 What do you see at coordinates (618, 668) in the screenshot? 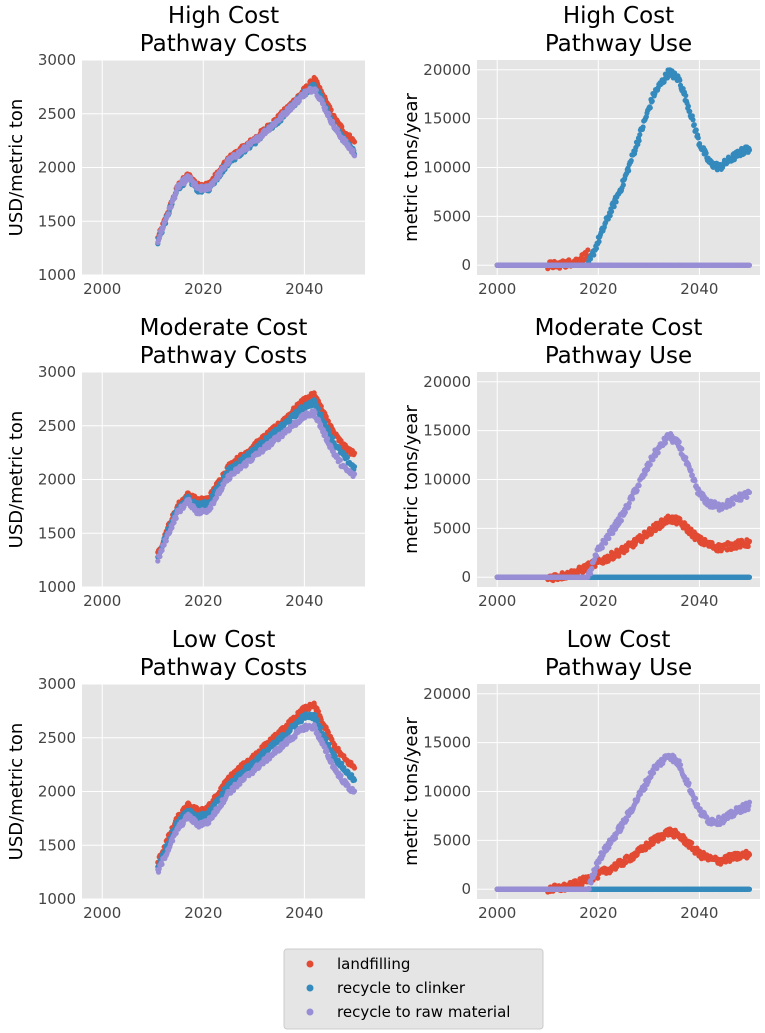
I see `panel-title-line: Pathway Use` at bounding box center [618, 668].